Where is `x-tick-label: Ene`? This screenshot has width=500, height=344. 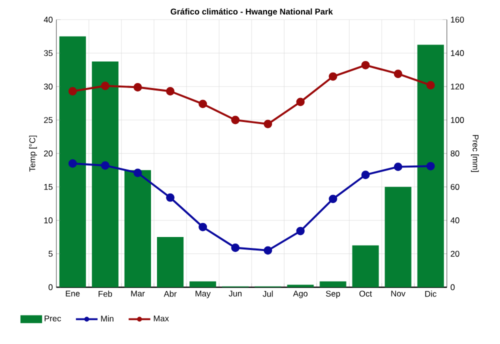
x-tick-label: Ene is located at coordinates (73, 293).